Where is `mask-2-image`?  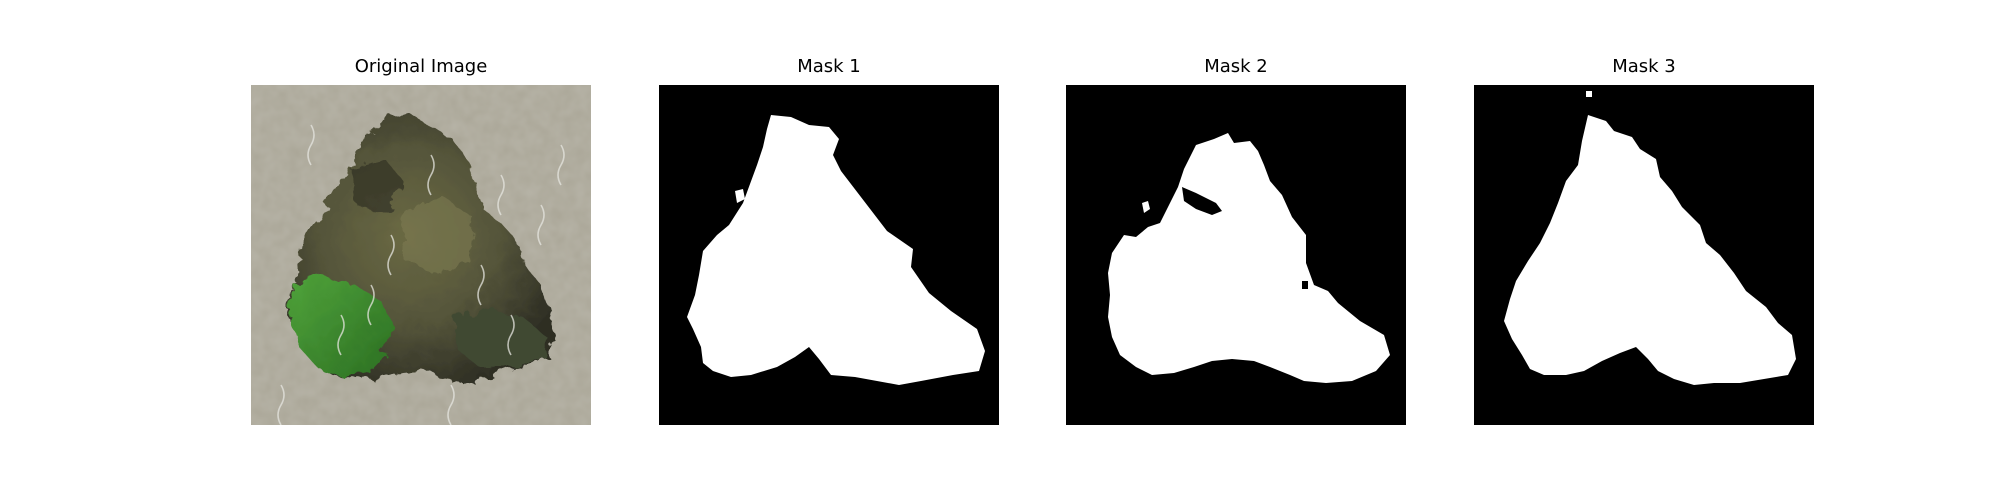
mask-2-image is located at coordinates (1236, 255).